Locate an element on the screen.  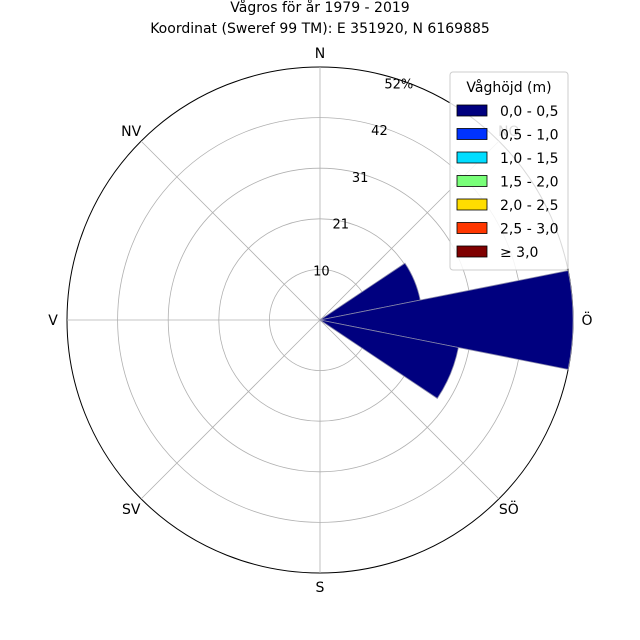
radial-tick-label: 21 is located at coordinates (340, 225).